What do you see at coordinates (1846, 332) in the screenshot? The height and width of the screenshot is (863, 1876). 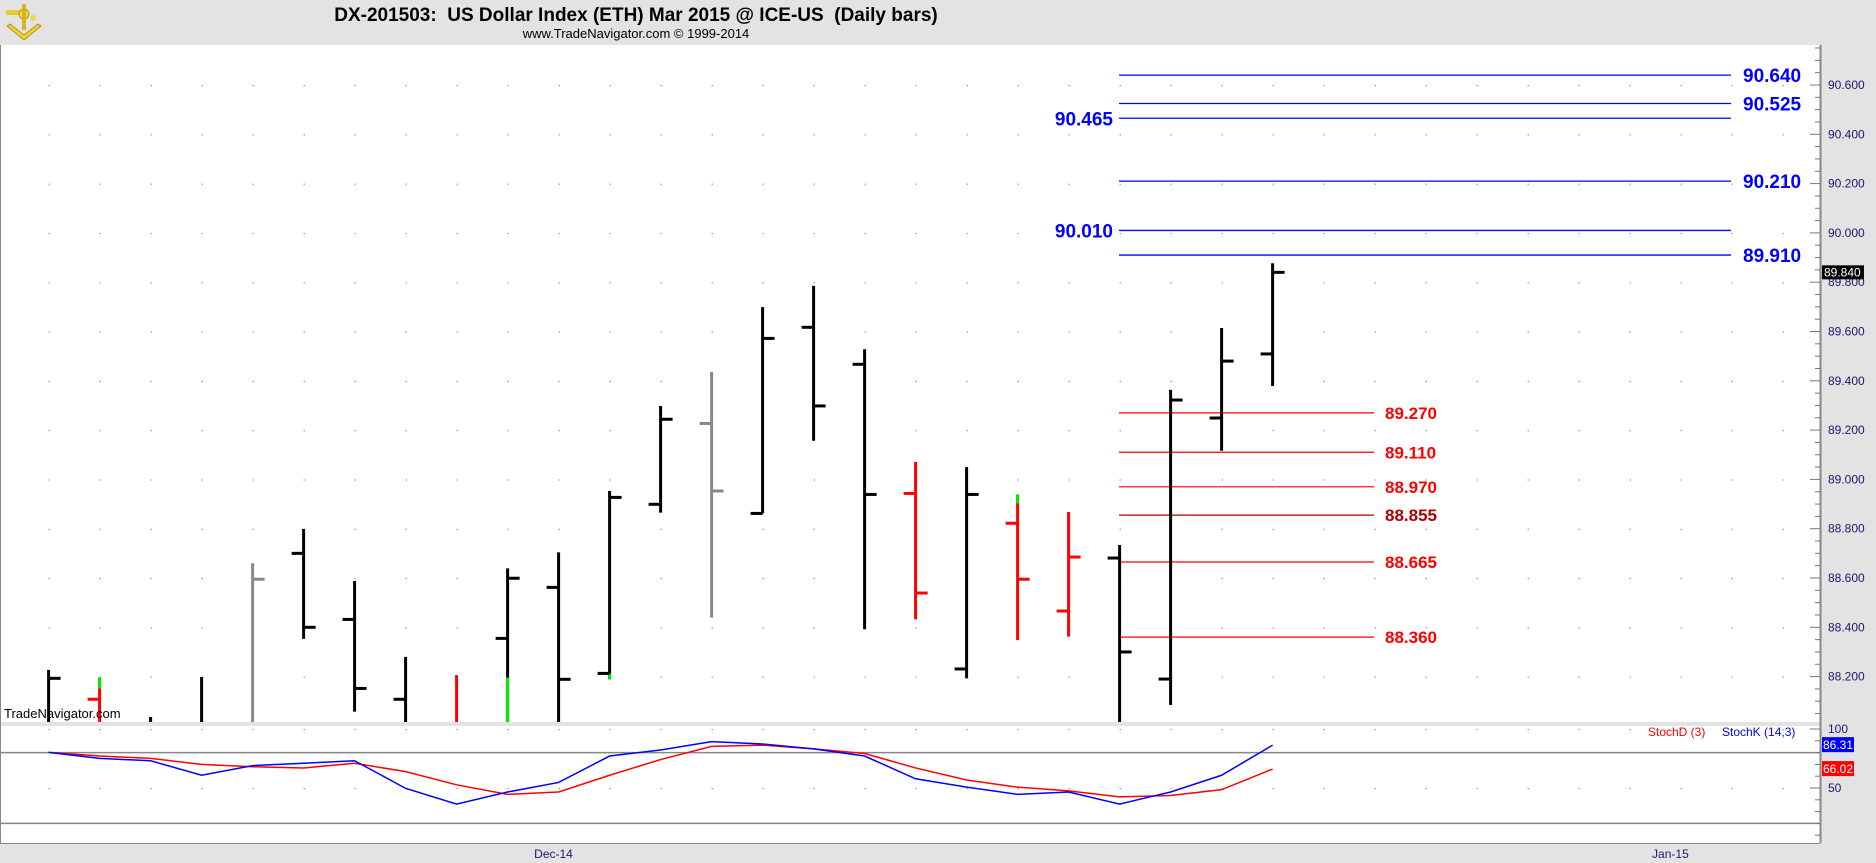 I see `y-tick-label: 89.600` at bounding box center [1846, 332].